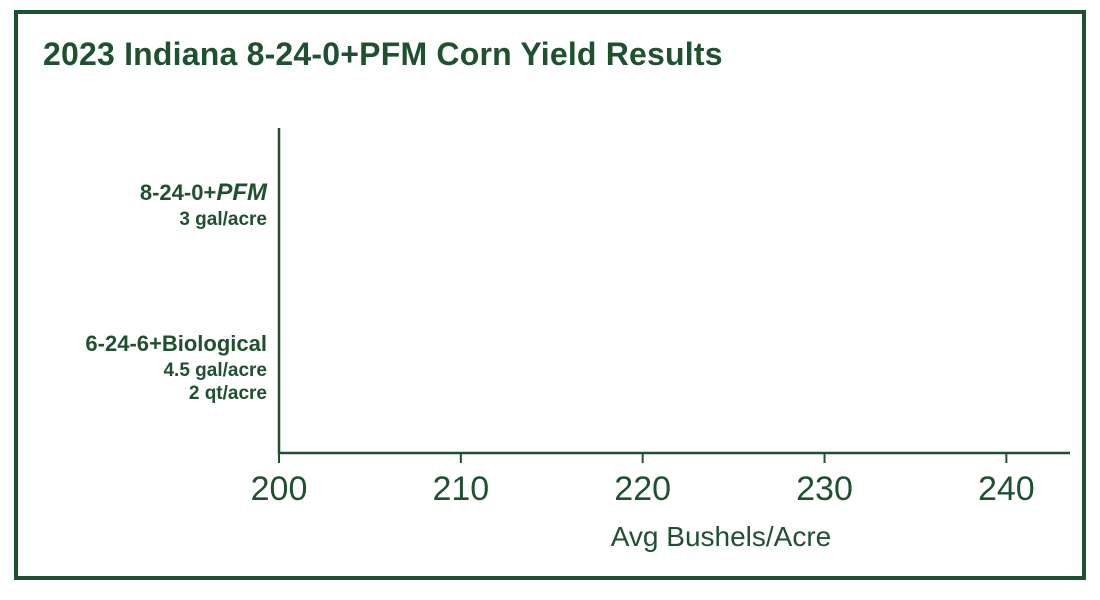  What do you see at coordinates (279, 489) in the screenshot?
I see `x-tick-label: 200` at bounding box center [279, 489].